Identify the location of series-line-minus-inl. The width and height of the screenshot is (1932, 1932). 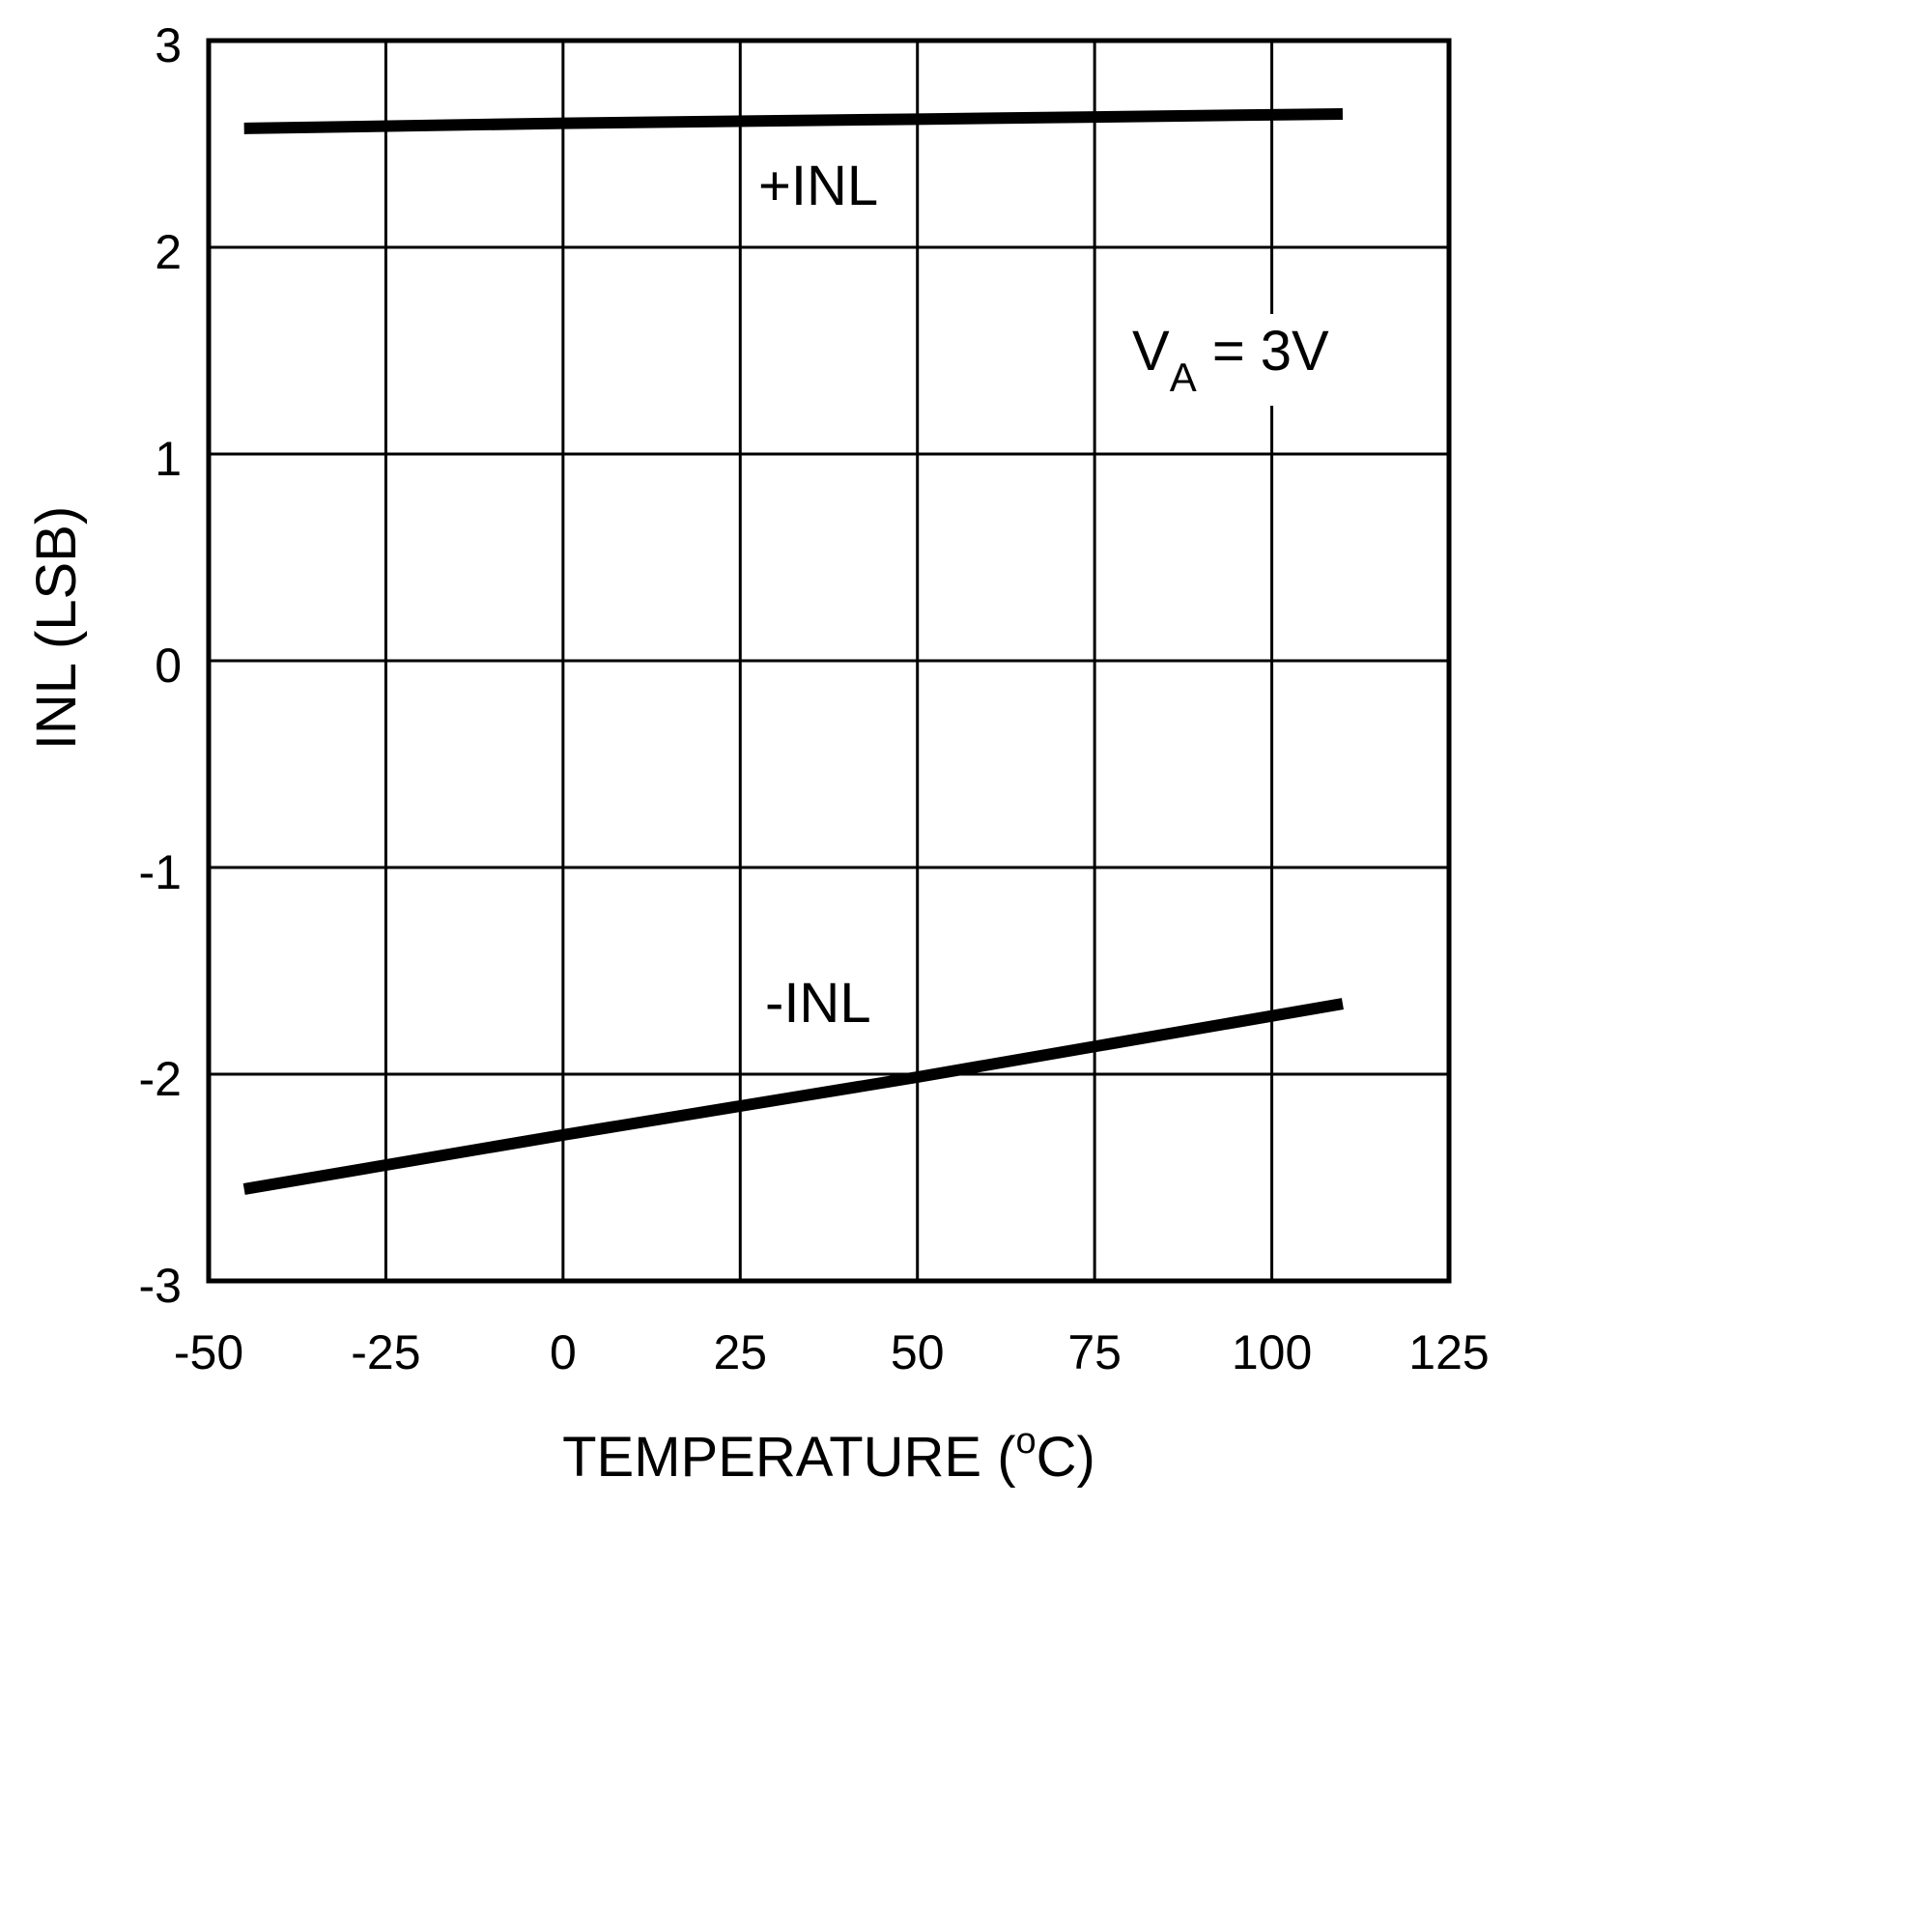
(793, 1096).